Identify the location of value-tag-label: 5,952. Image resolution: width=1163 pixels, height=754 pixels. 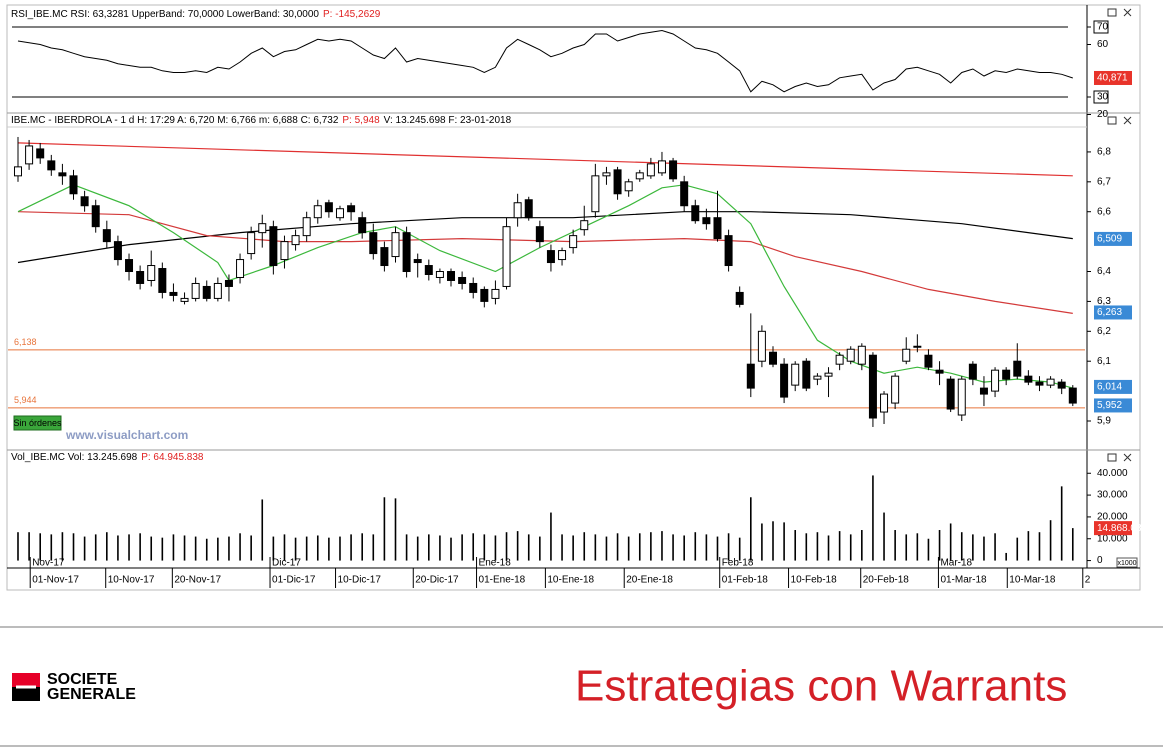
(1109, 405).